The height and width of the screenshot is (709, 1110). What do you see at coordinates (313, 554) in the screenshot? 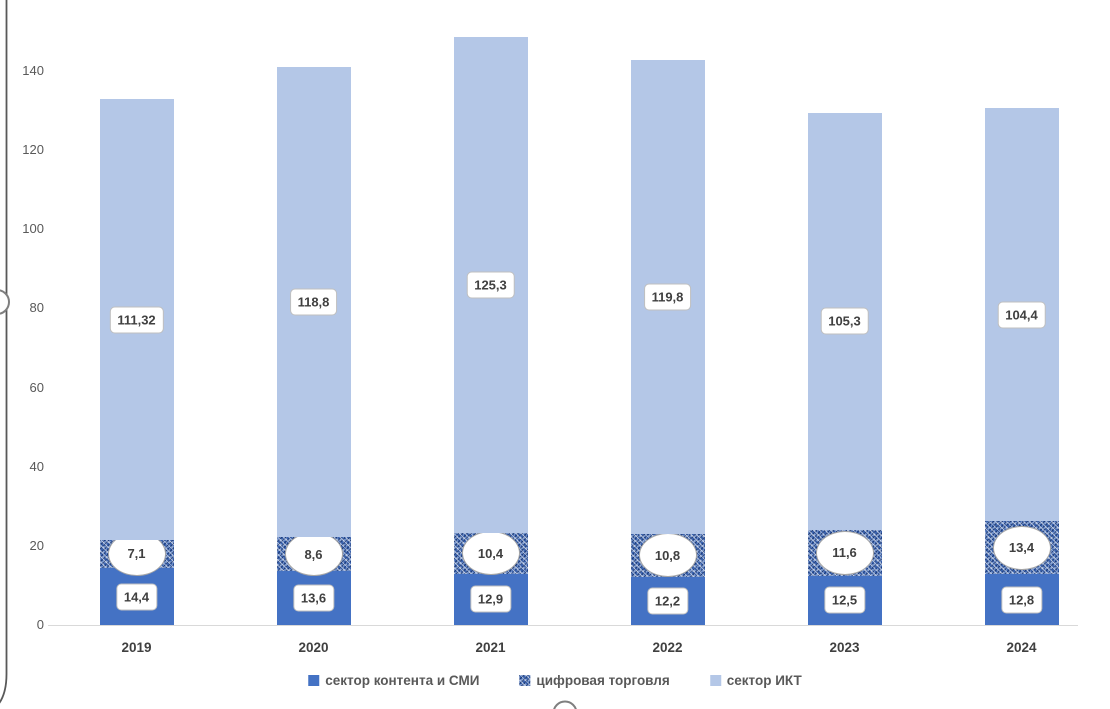
I see `data-label: 8,6` at bounding box center [313, 554].